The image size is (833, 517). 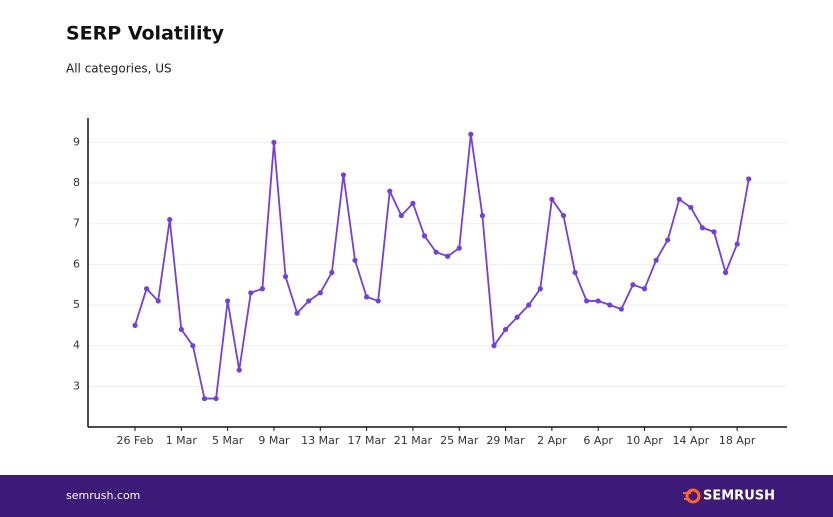 I want to click on x-tick-label: 14 Apr, so click(x=691, y=440).